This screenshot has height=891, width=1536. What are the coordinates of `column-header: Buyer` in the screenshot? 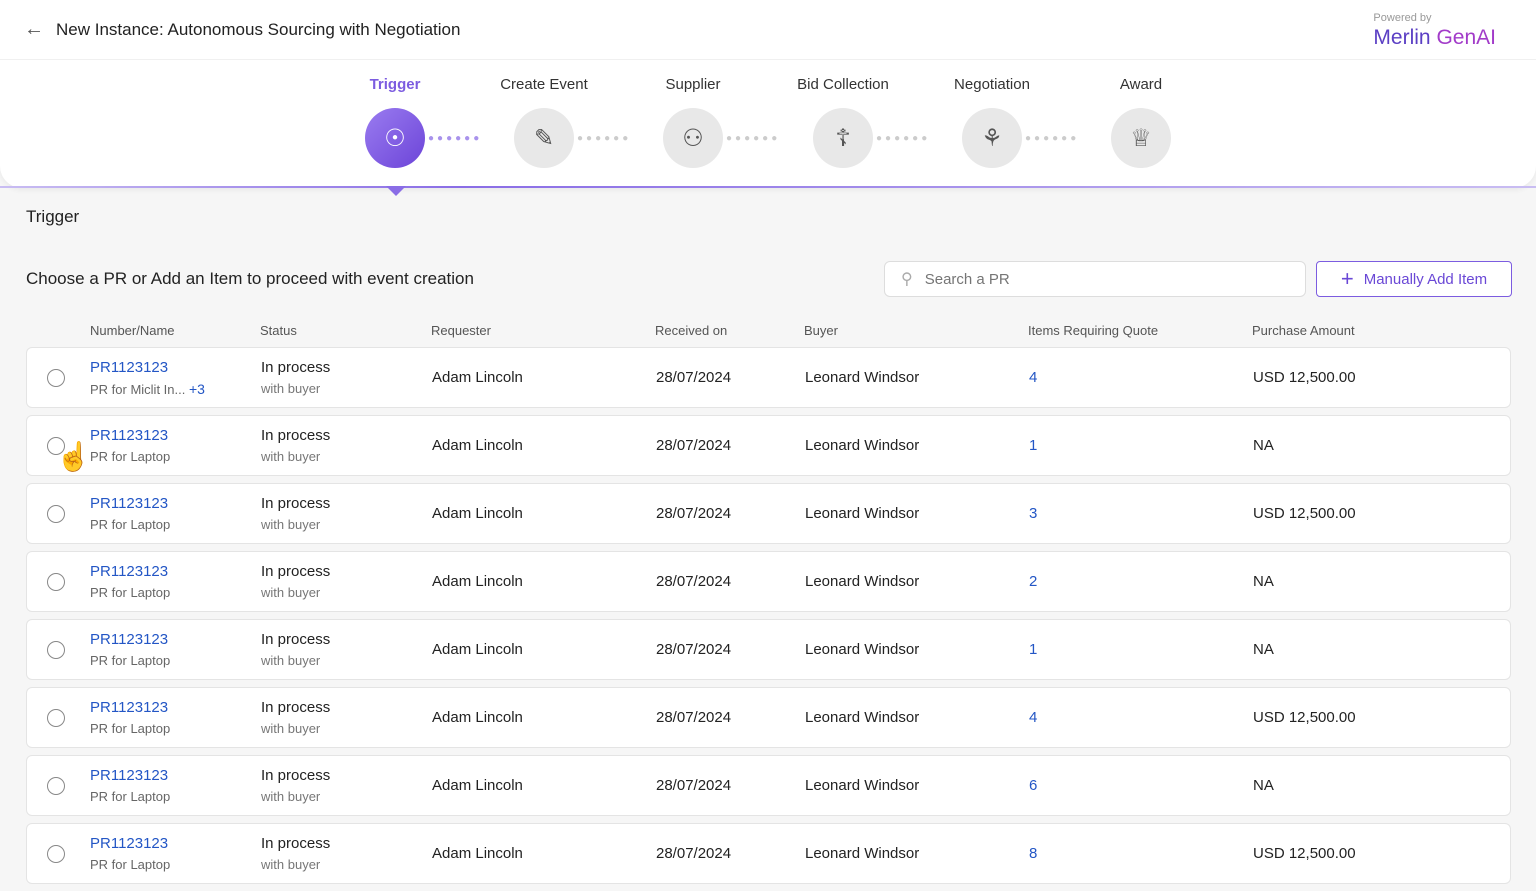 It's located at (821, 330).